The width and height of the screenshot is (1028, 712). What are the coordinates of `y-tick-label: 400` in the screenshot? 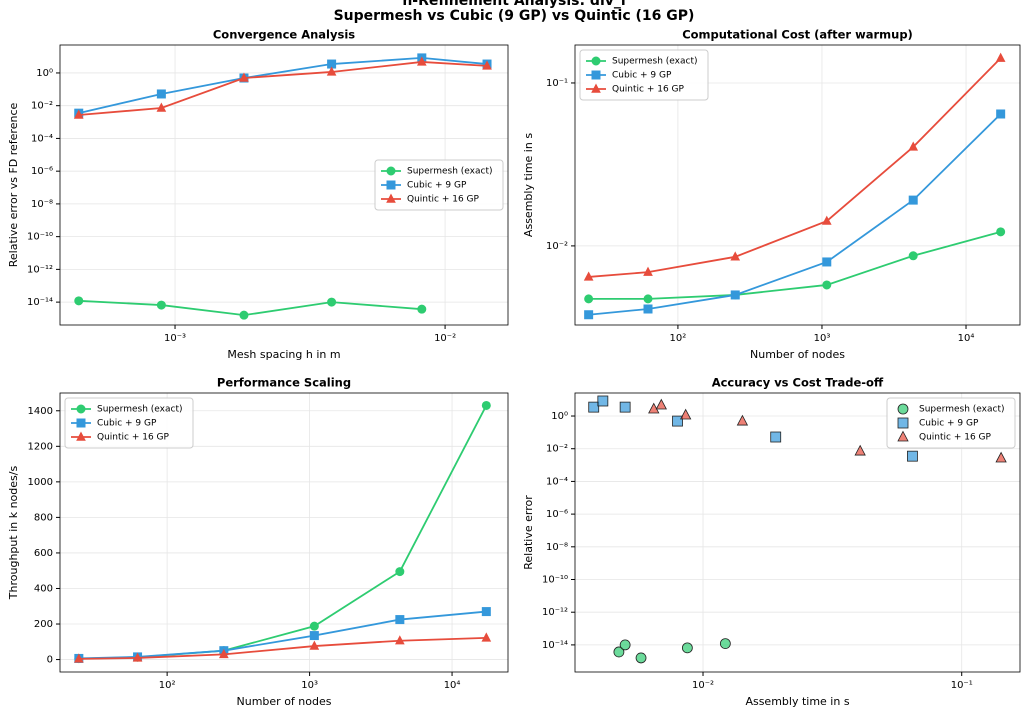 It's located at (43, 588).